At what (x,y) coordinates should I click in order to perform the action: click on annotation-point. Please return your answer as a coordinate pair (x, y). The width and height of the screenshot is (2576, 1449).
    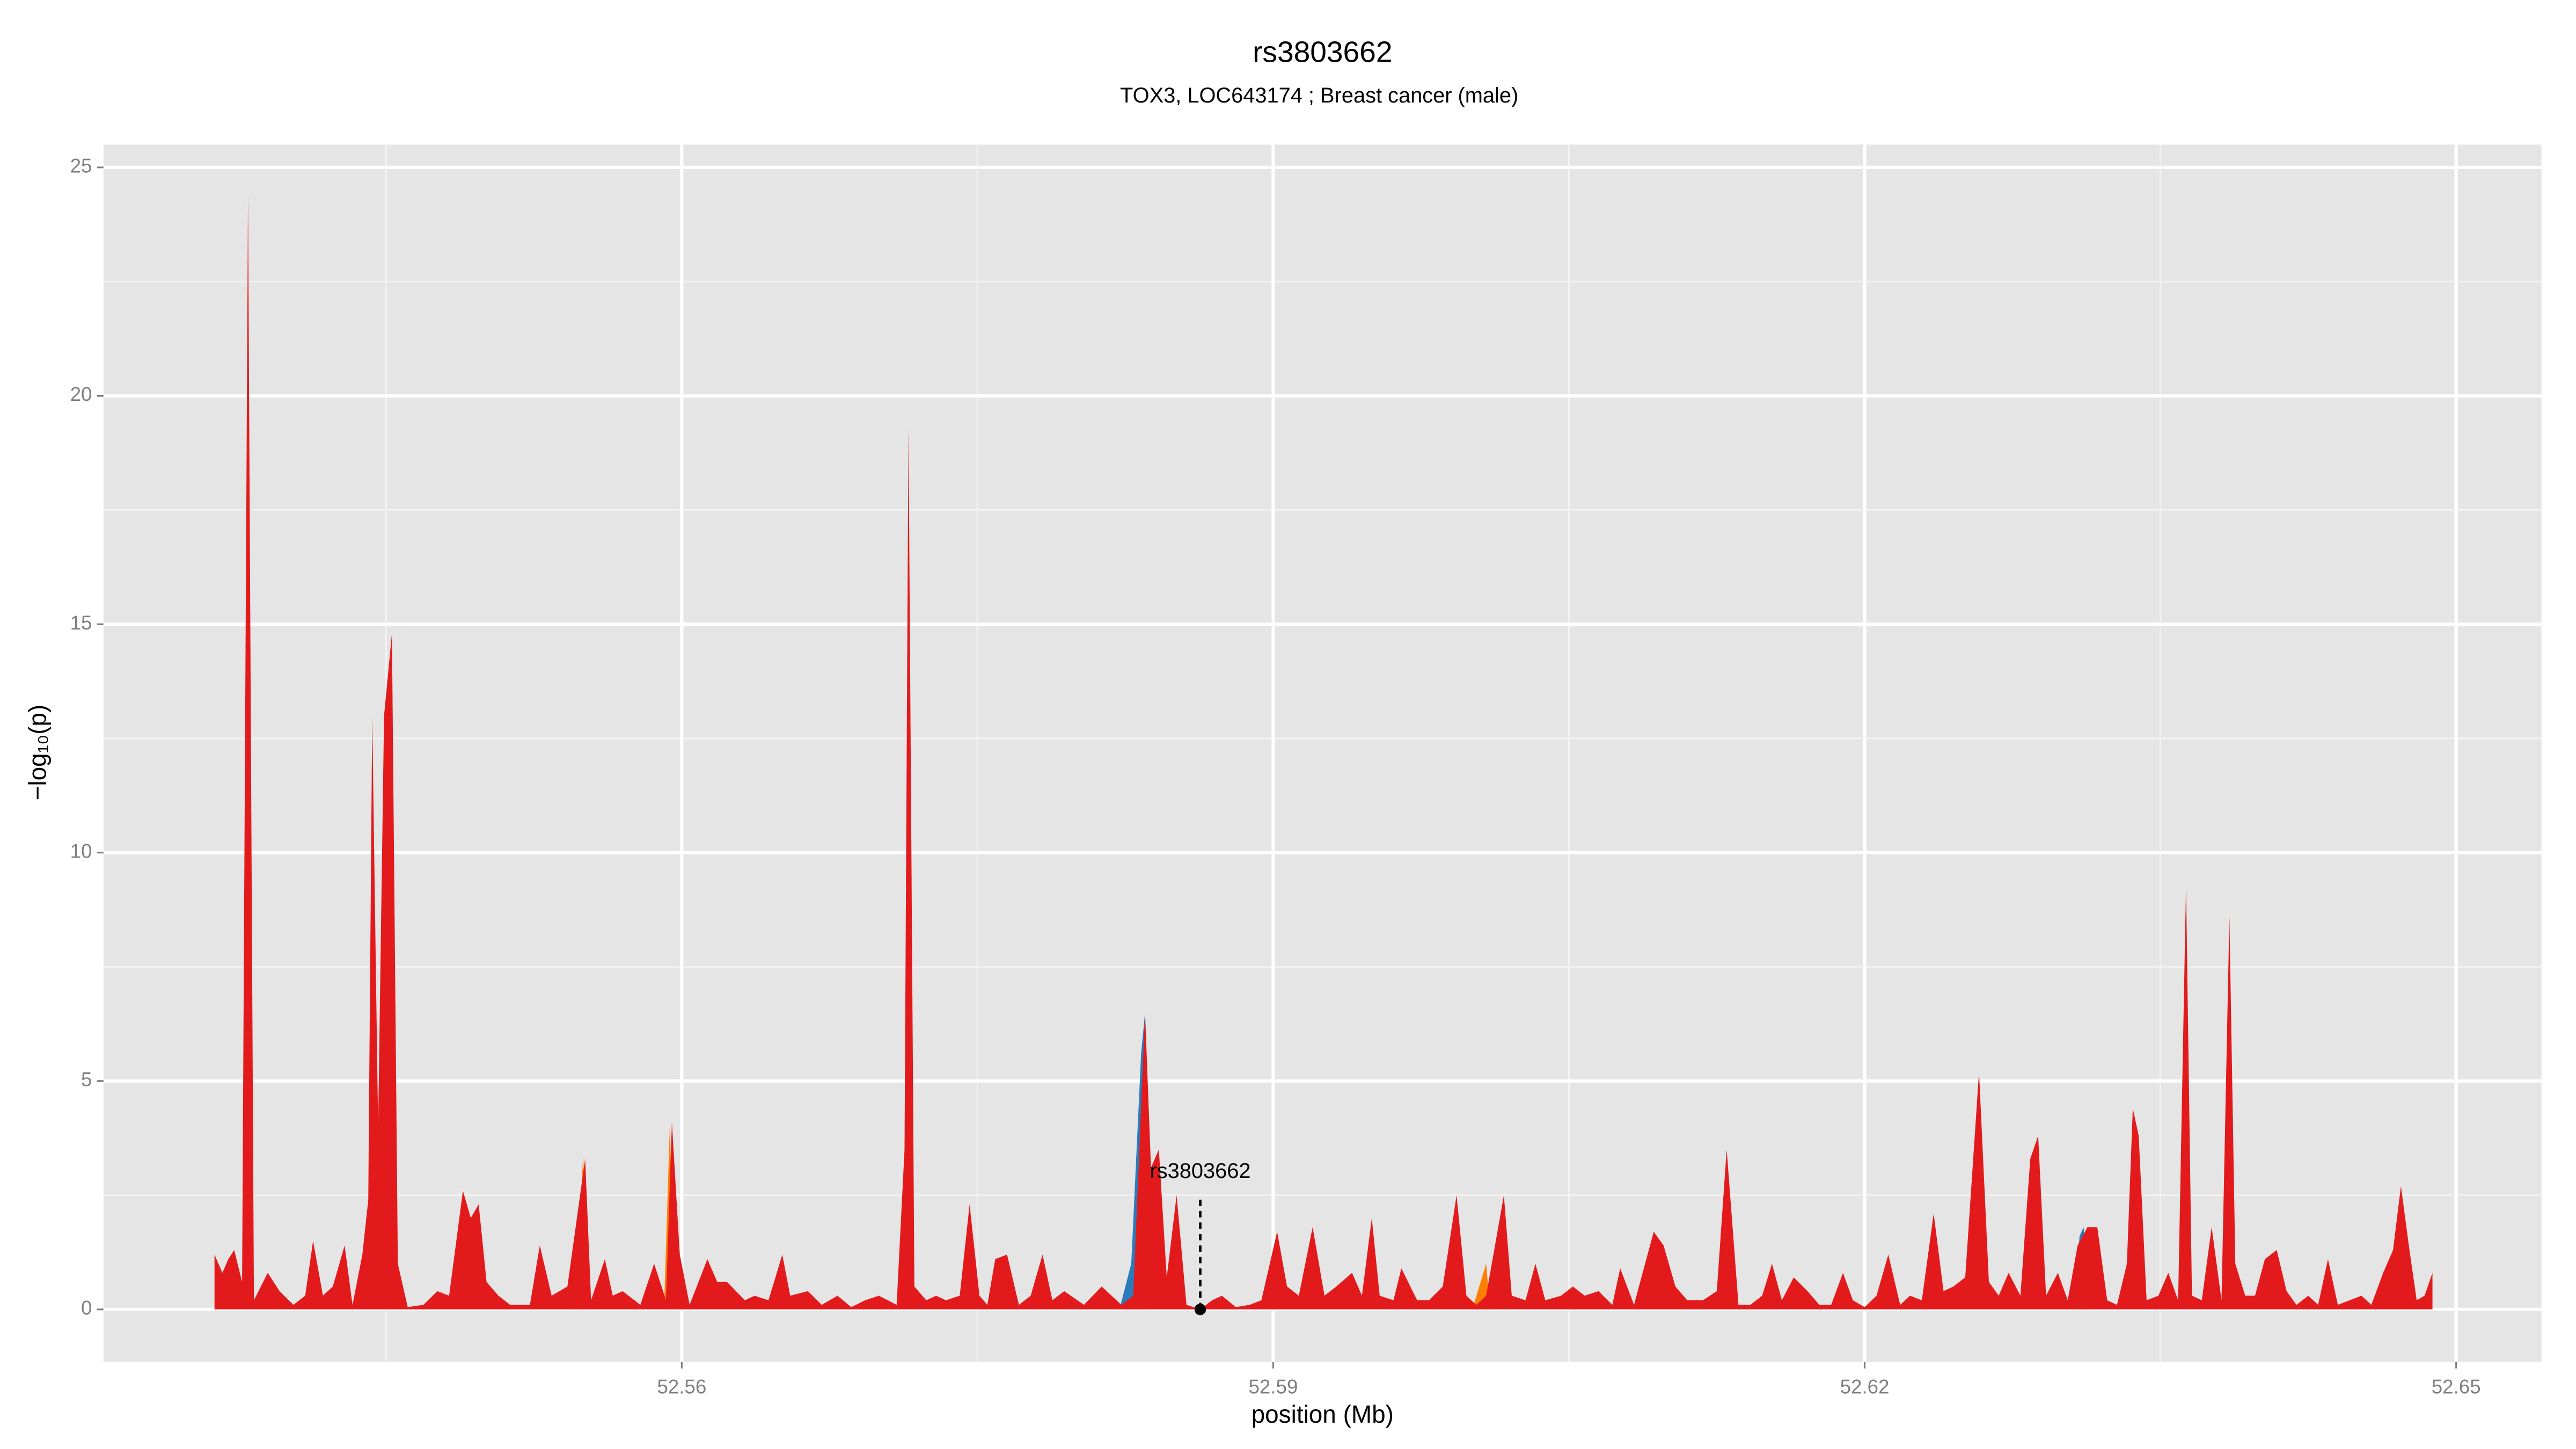
    Looking at the image, I should click on (1200, 1309).